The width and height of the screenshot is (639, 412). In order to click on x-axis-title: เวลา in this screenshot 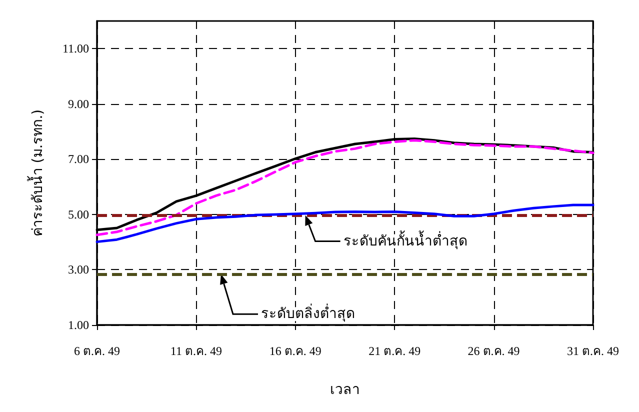, I will do `click(345, 390)`.